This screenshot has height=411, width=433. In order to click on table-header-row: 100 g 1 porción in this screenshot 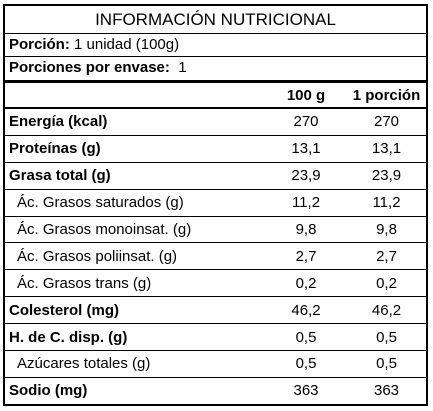, I will do `click(215, 96)`.